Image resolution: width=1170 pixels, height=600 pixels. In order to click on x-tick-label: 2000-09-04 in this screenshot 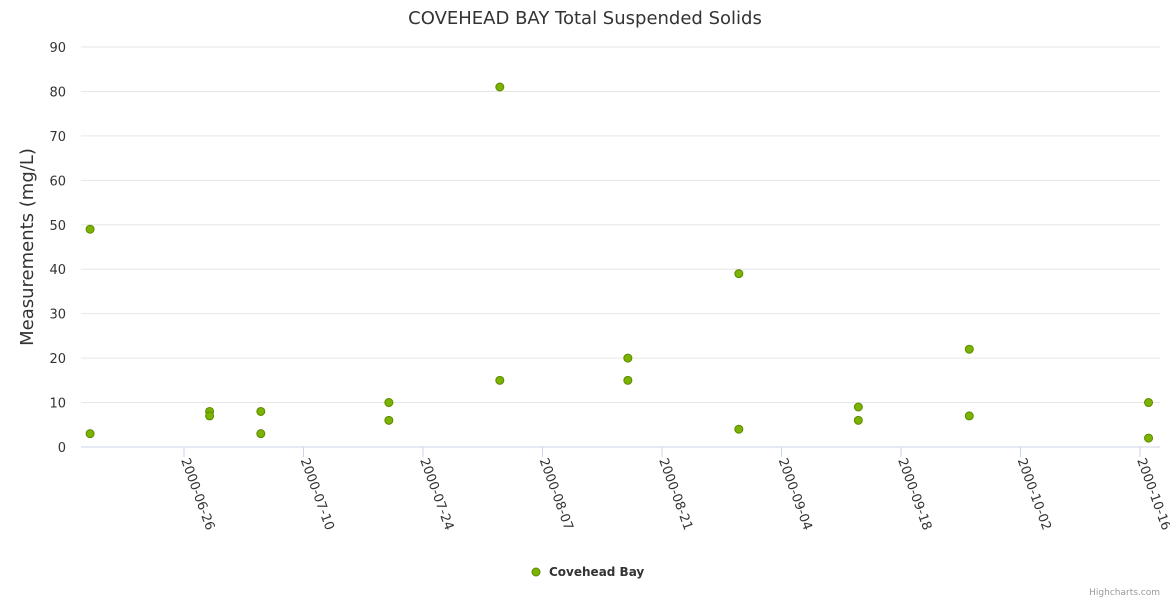, I will do `click(795, 494)`.